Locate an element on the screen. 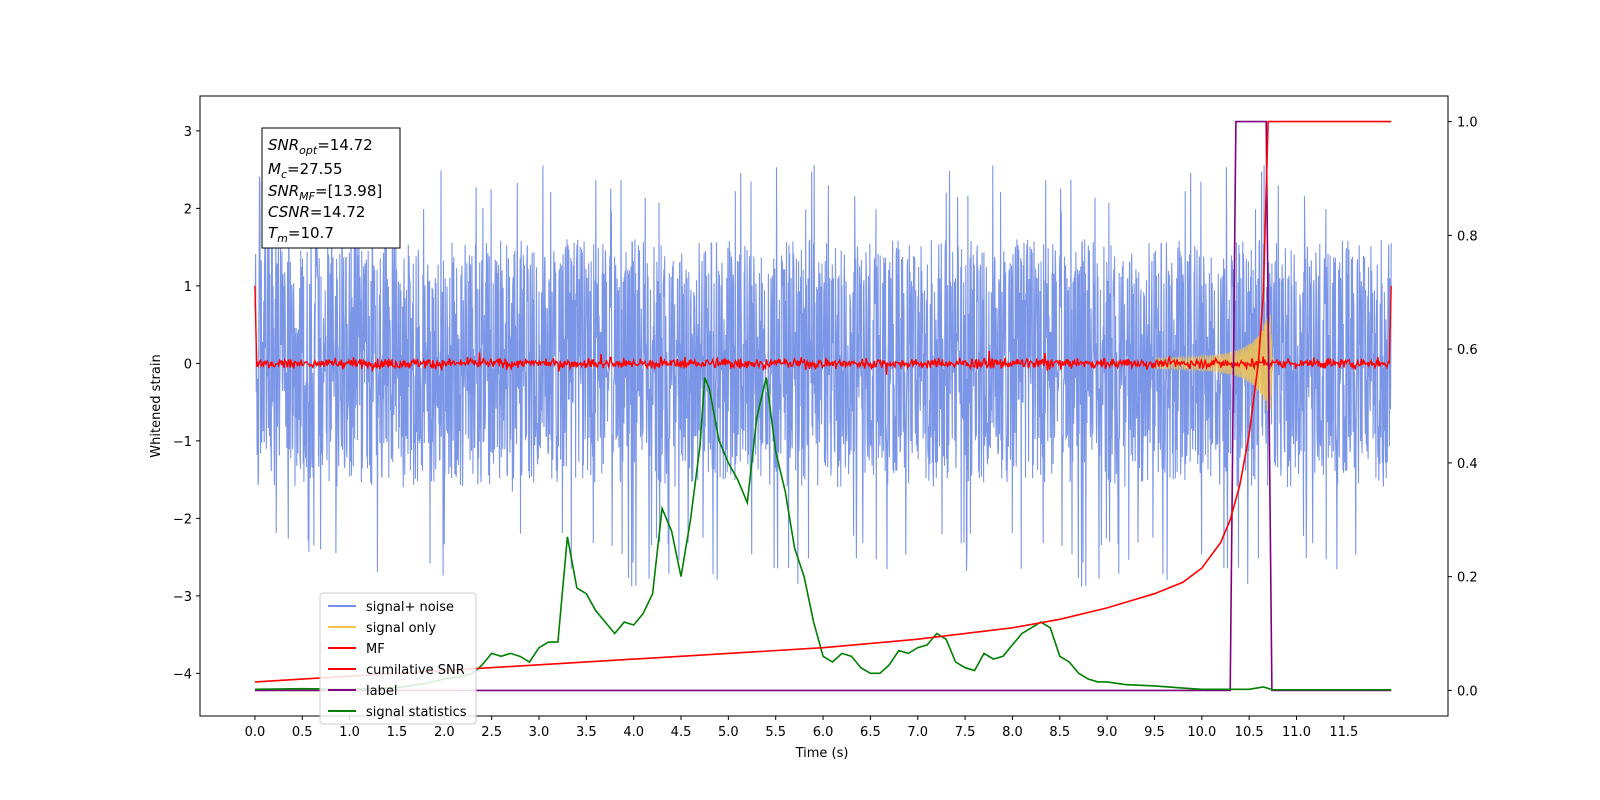  snr-mf-value: =[13.98] is located at coordinates (348, 191).